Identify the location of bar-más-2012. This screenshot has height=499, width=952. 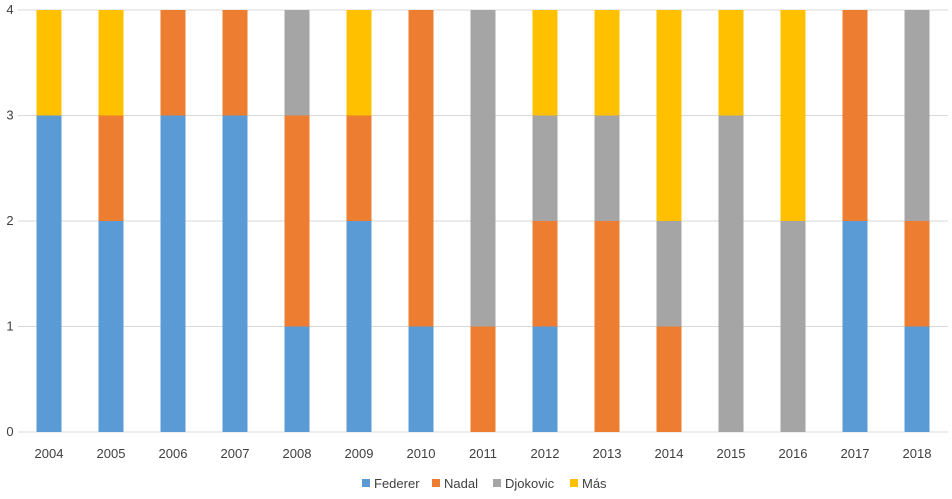
(545, 63).